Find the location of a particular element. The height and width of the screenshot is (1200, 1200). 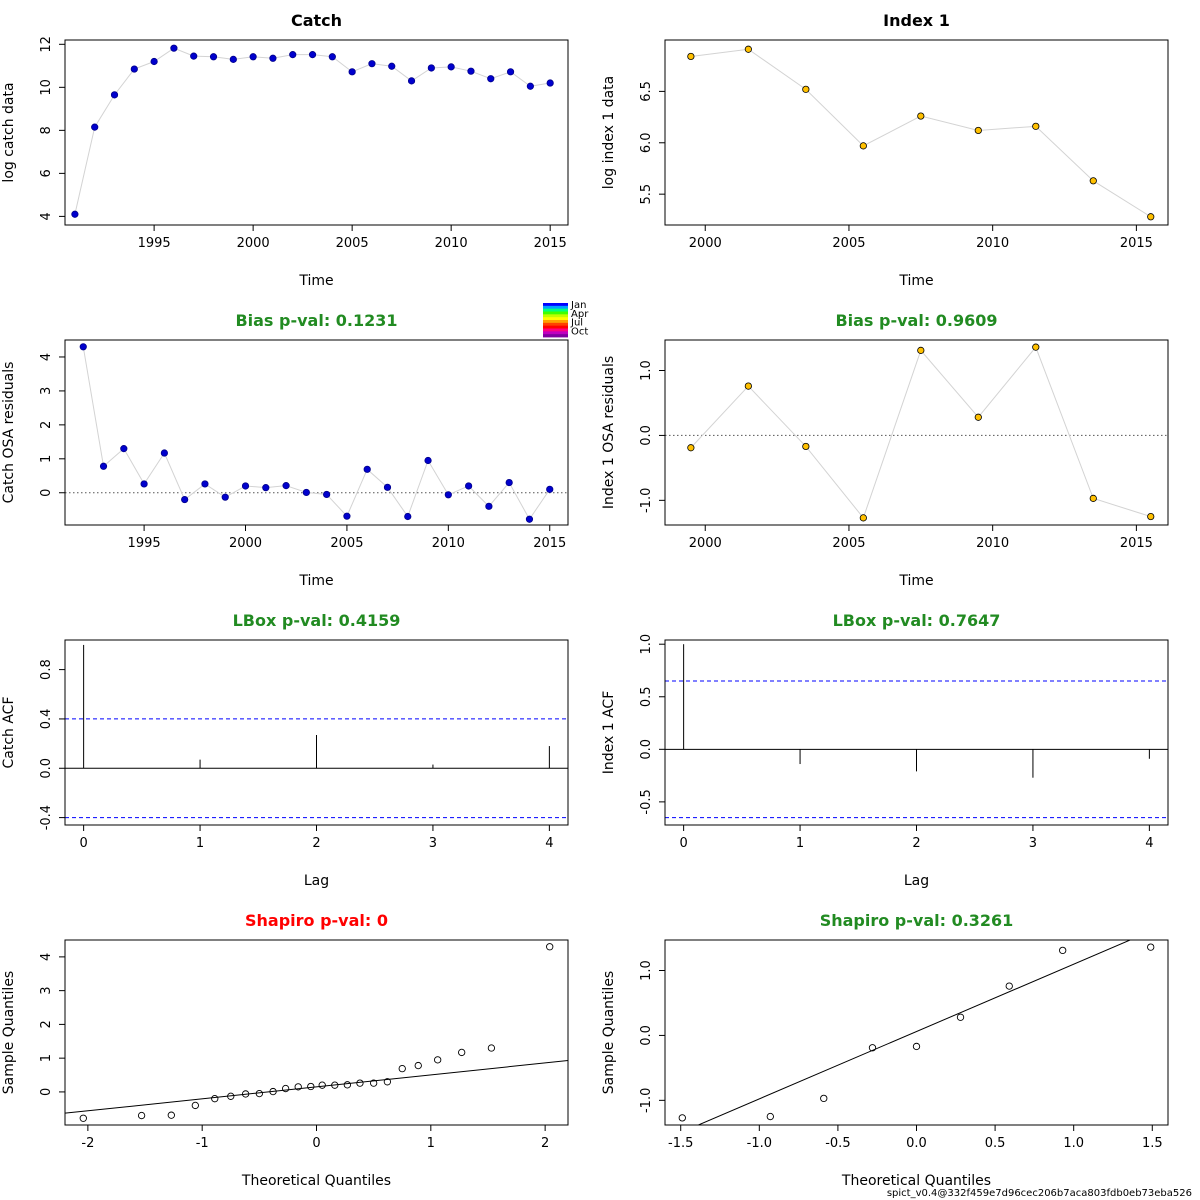

y-tick-label: 4 is located at coordinates (46, 216).